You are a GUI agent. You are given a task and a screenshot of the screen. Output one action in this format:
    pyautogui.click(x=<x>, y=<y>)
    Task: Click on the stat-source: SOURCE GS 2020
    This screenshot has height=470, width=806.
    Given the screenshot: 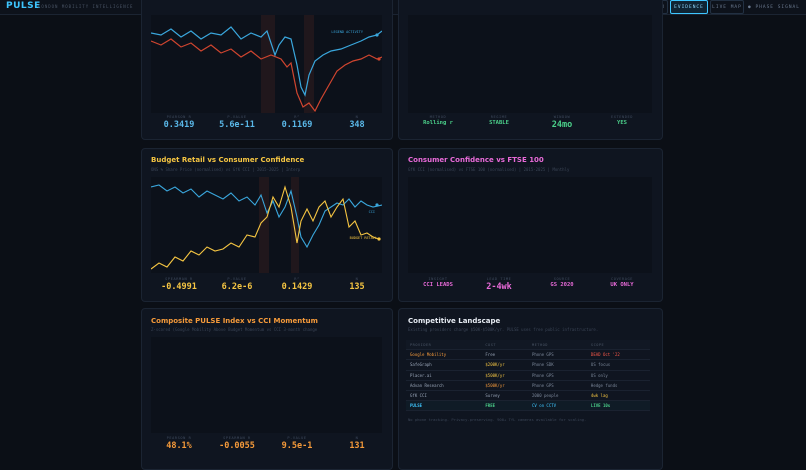 What is the action you would take?
    pyautogui.click(x=562, y=282)
    